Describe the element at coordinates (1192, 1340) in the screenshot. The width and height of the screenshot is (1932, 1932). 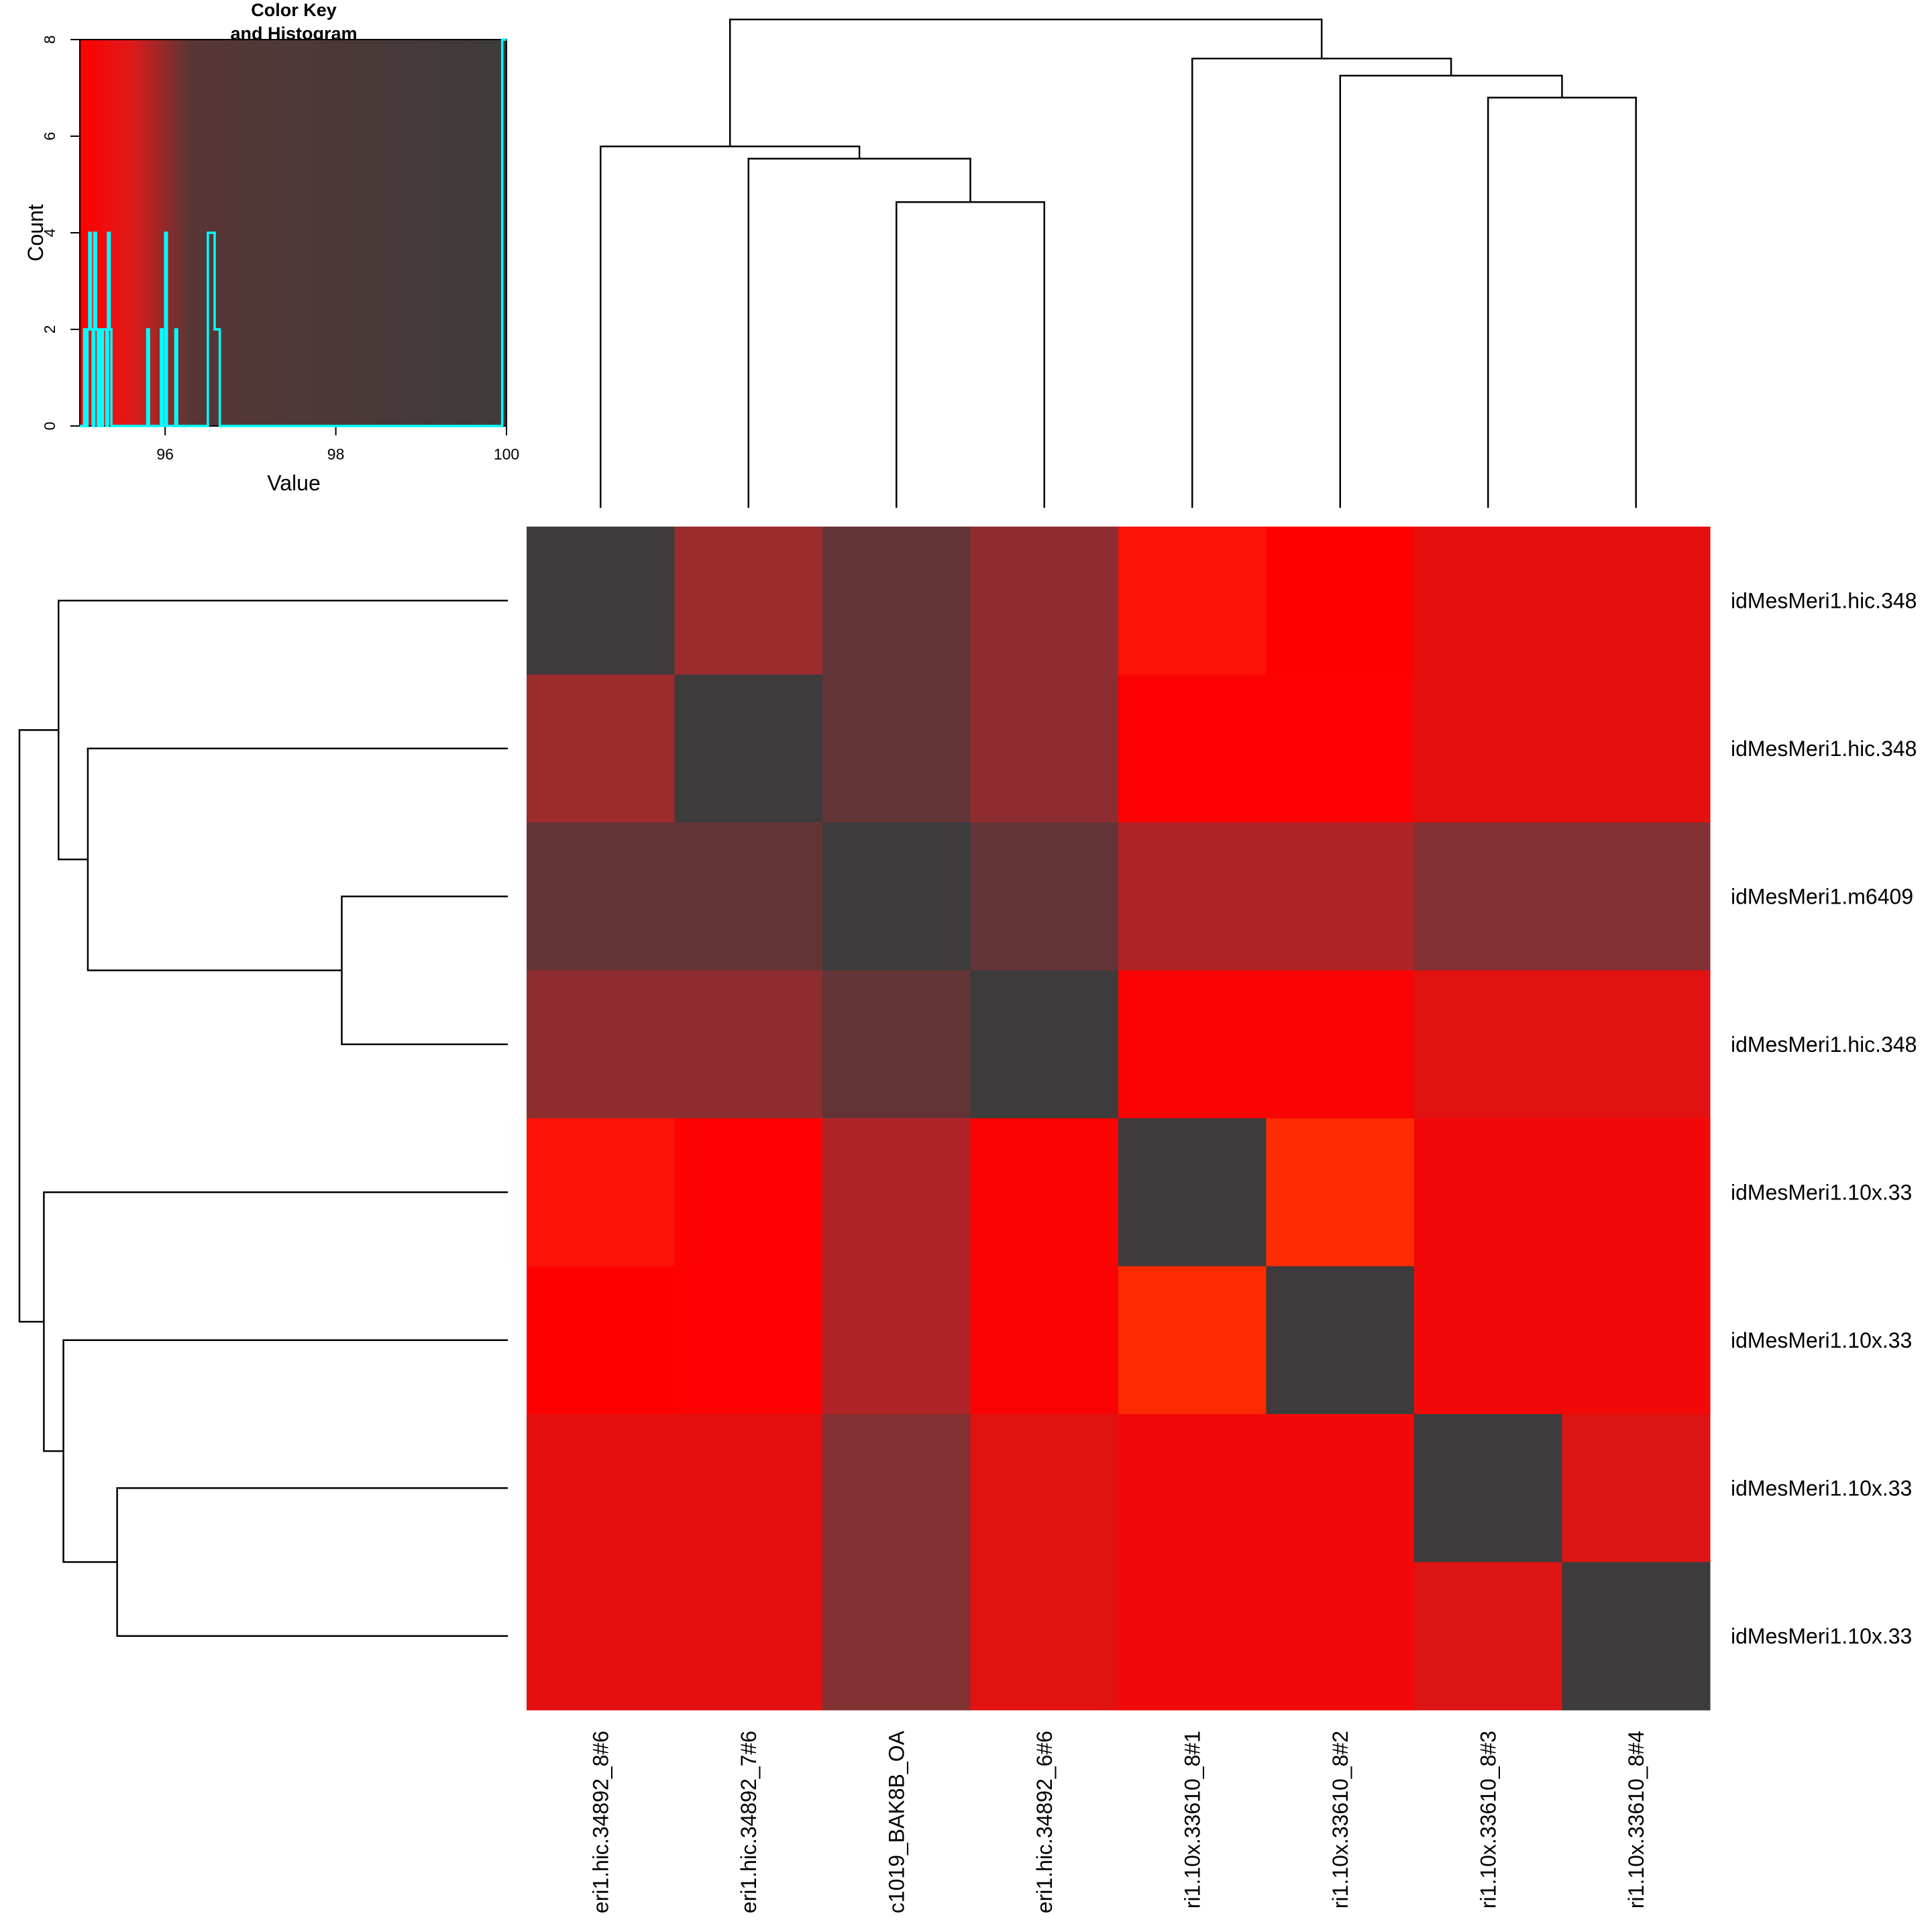
I see `heatmap-cell-r6-c5` at that location.